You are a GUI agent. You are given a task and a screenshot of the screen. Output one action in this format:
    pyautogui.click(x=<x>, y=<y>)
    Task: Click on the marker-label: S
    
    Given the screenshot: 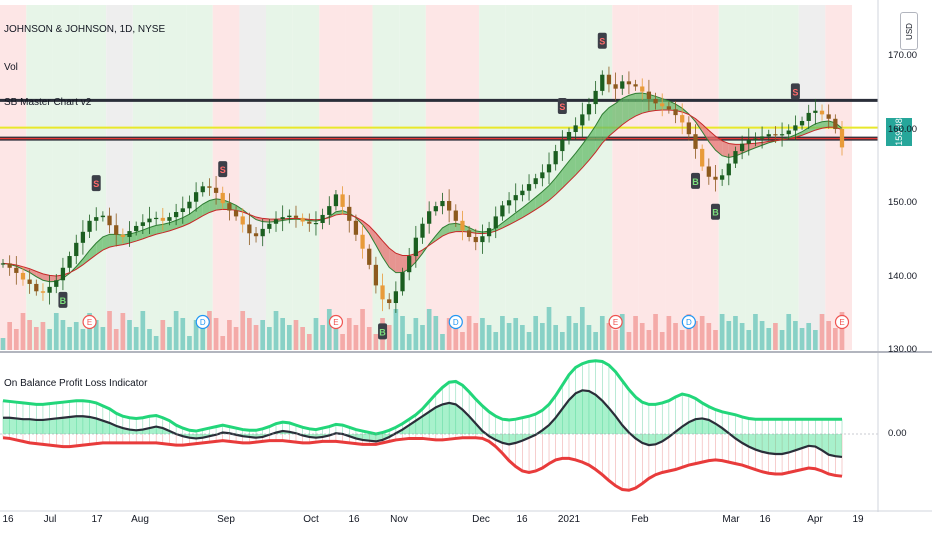 What is the action you would take?
    pyautogui.click(x=223, y=170)
    